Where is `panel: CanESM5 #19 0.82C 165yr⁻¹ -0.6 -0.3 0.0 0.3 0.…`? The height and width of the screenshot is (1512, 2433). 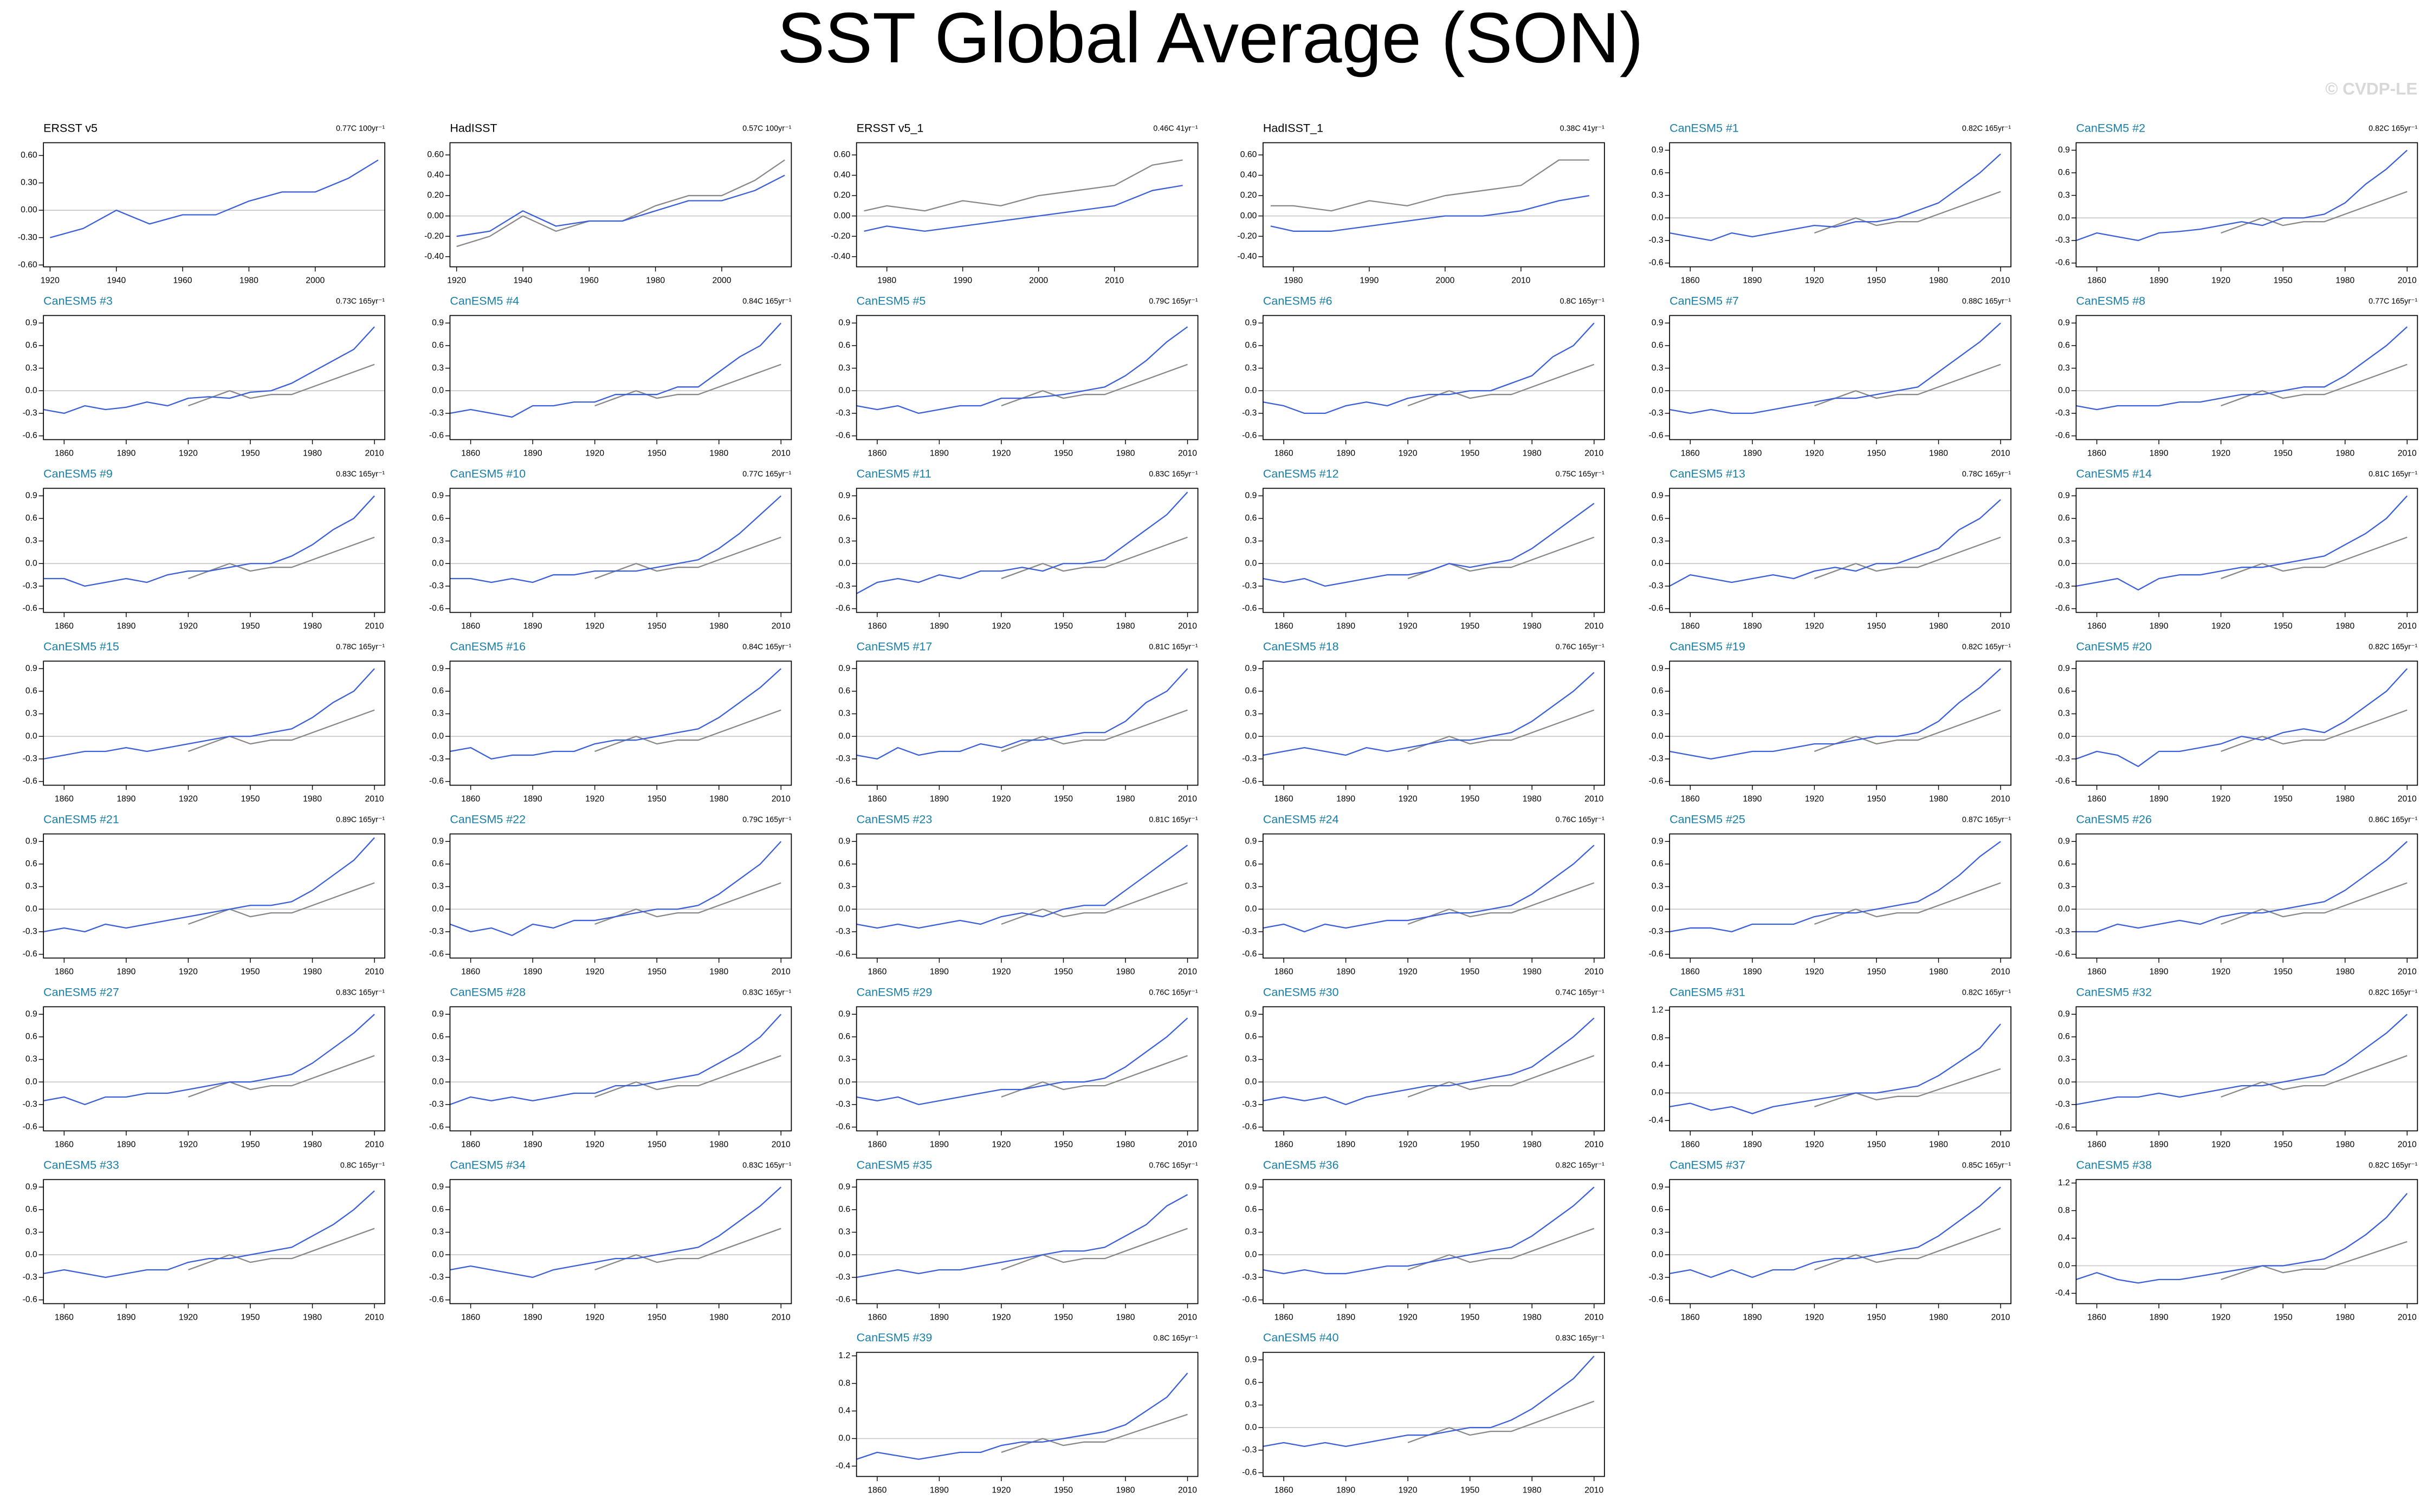
panel: CanESM5 #19 0.82C 165yr⁻¹ -0.6 -0.3 0.0 0.3 0.… is located at coordinates (1830, 721).